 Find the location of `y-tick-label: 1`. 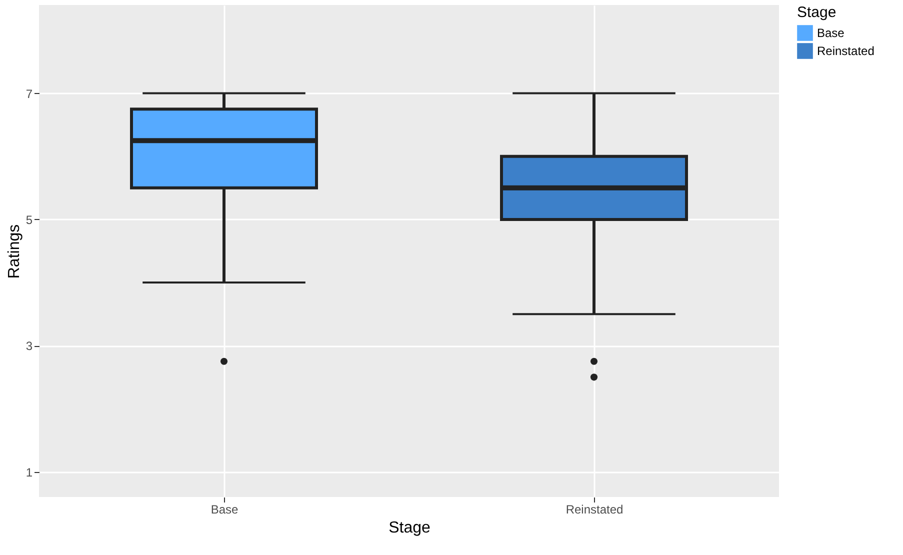

y-tick-label: 1 is located at coordinates (29, 472).